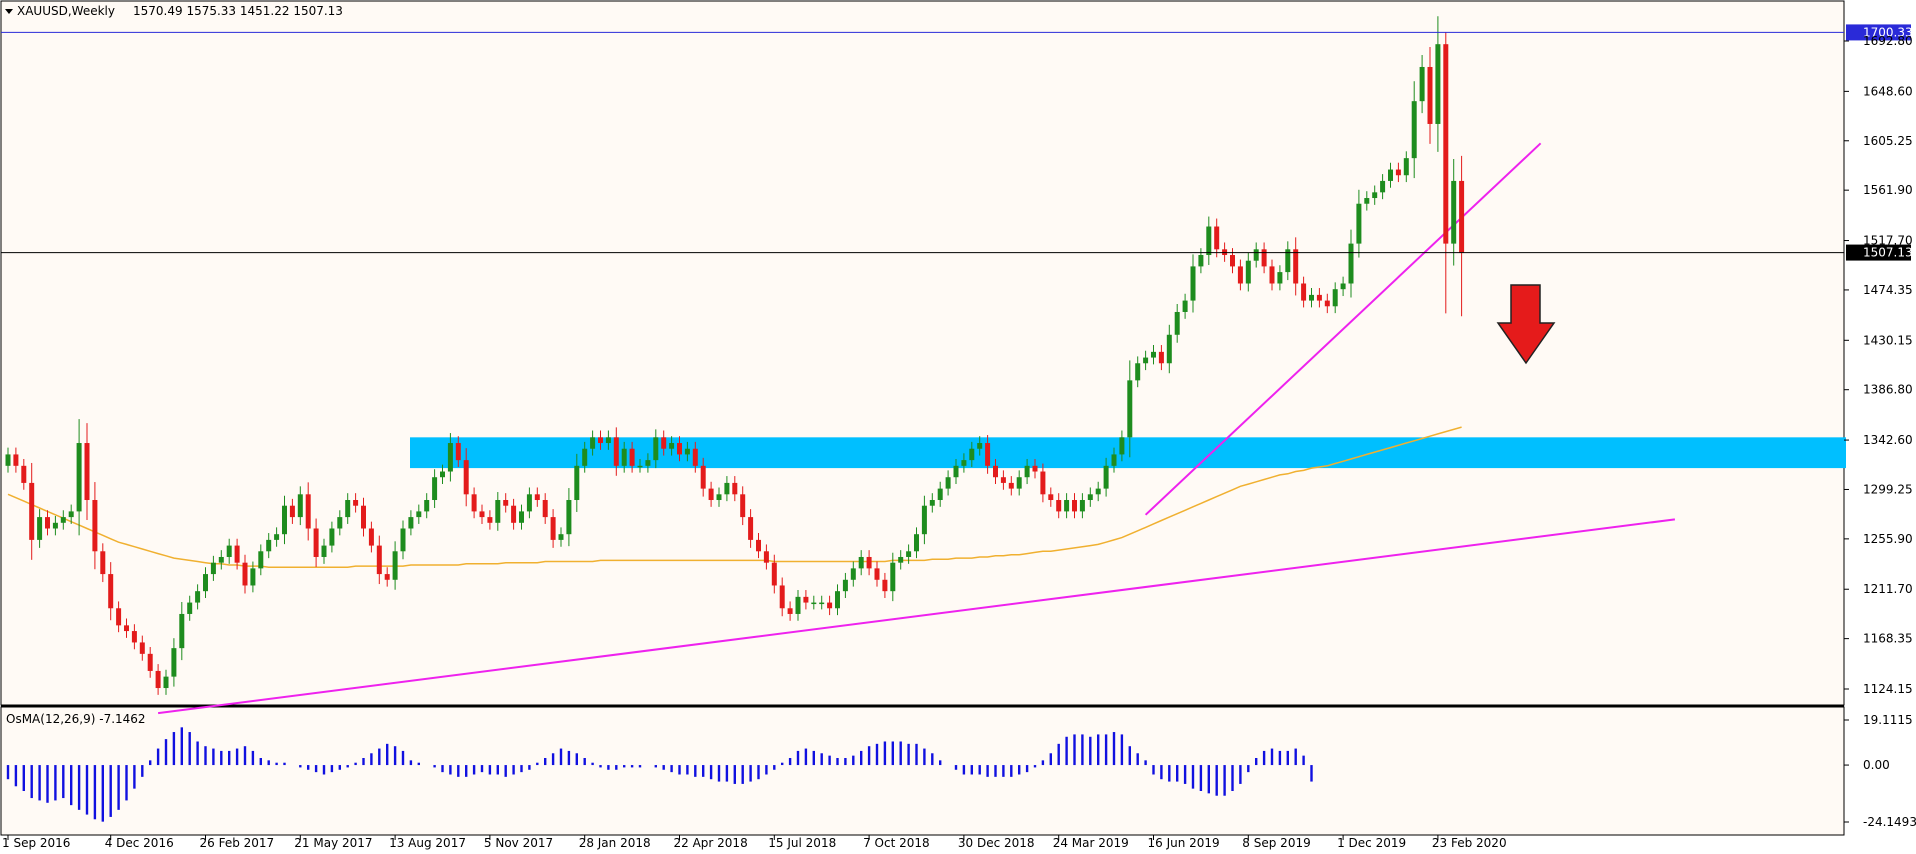 The height and width of the screenshot is (854, 1916). I want to click on time-tick-label: 21 May 2017, so click(333, 843).